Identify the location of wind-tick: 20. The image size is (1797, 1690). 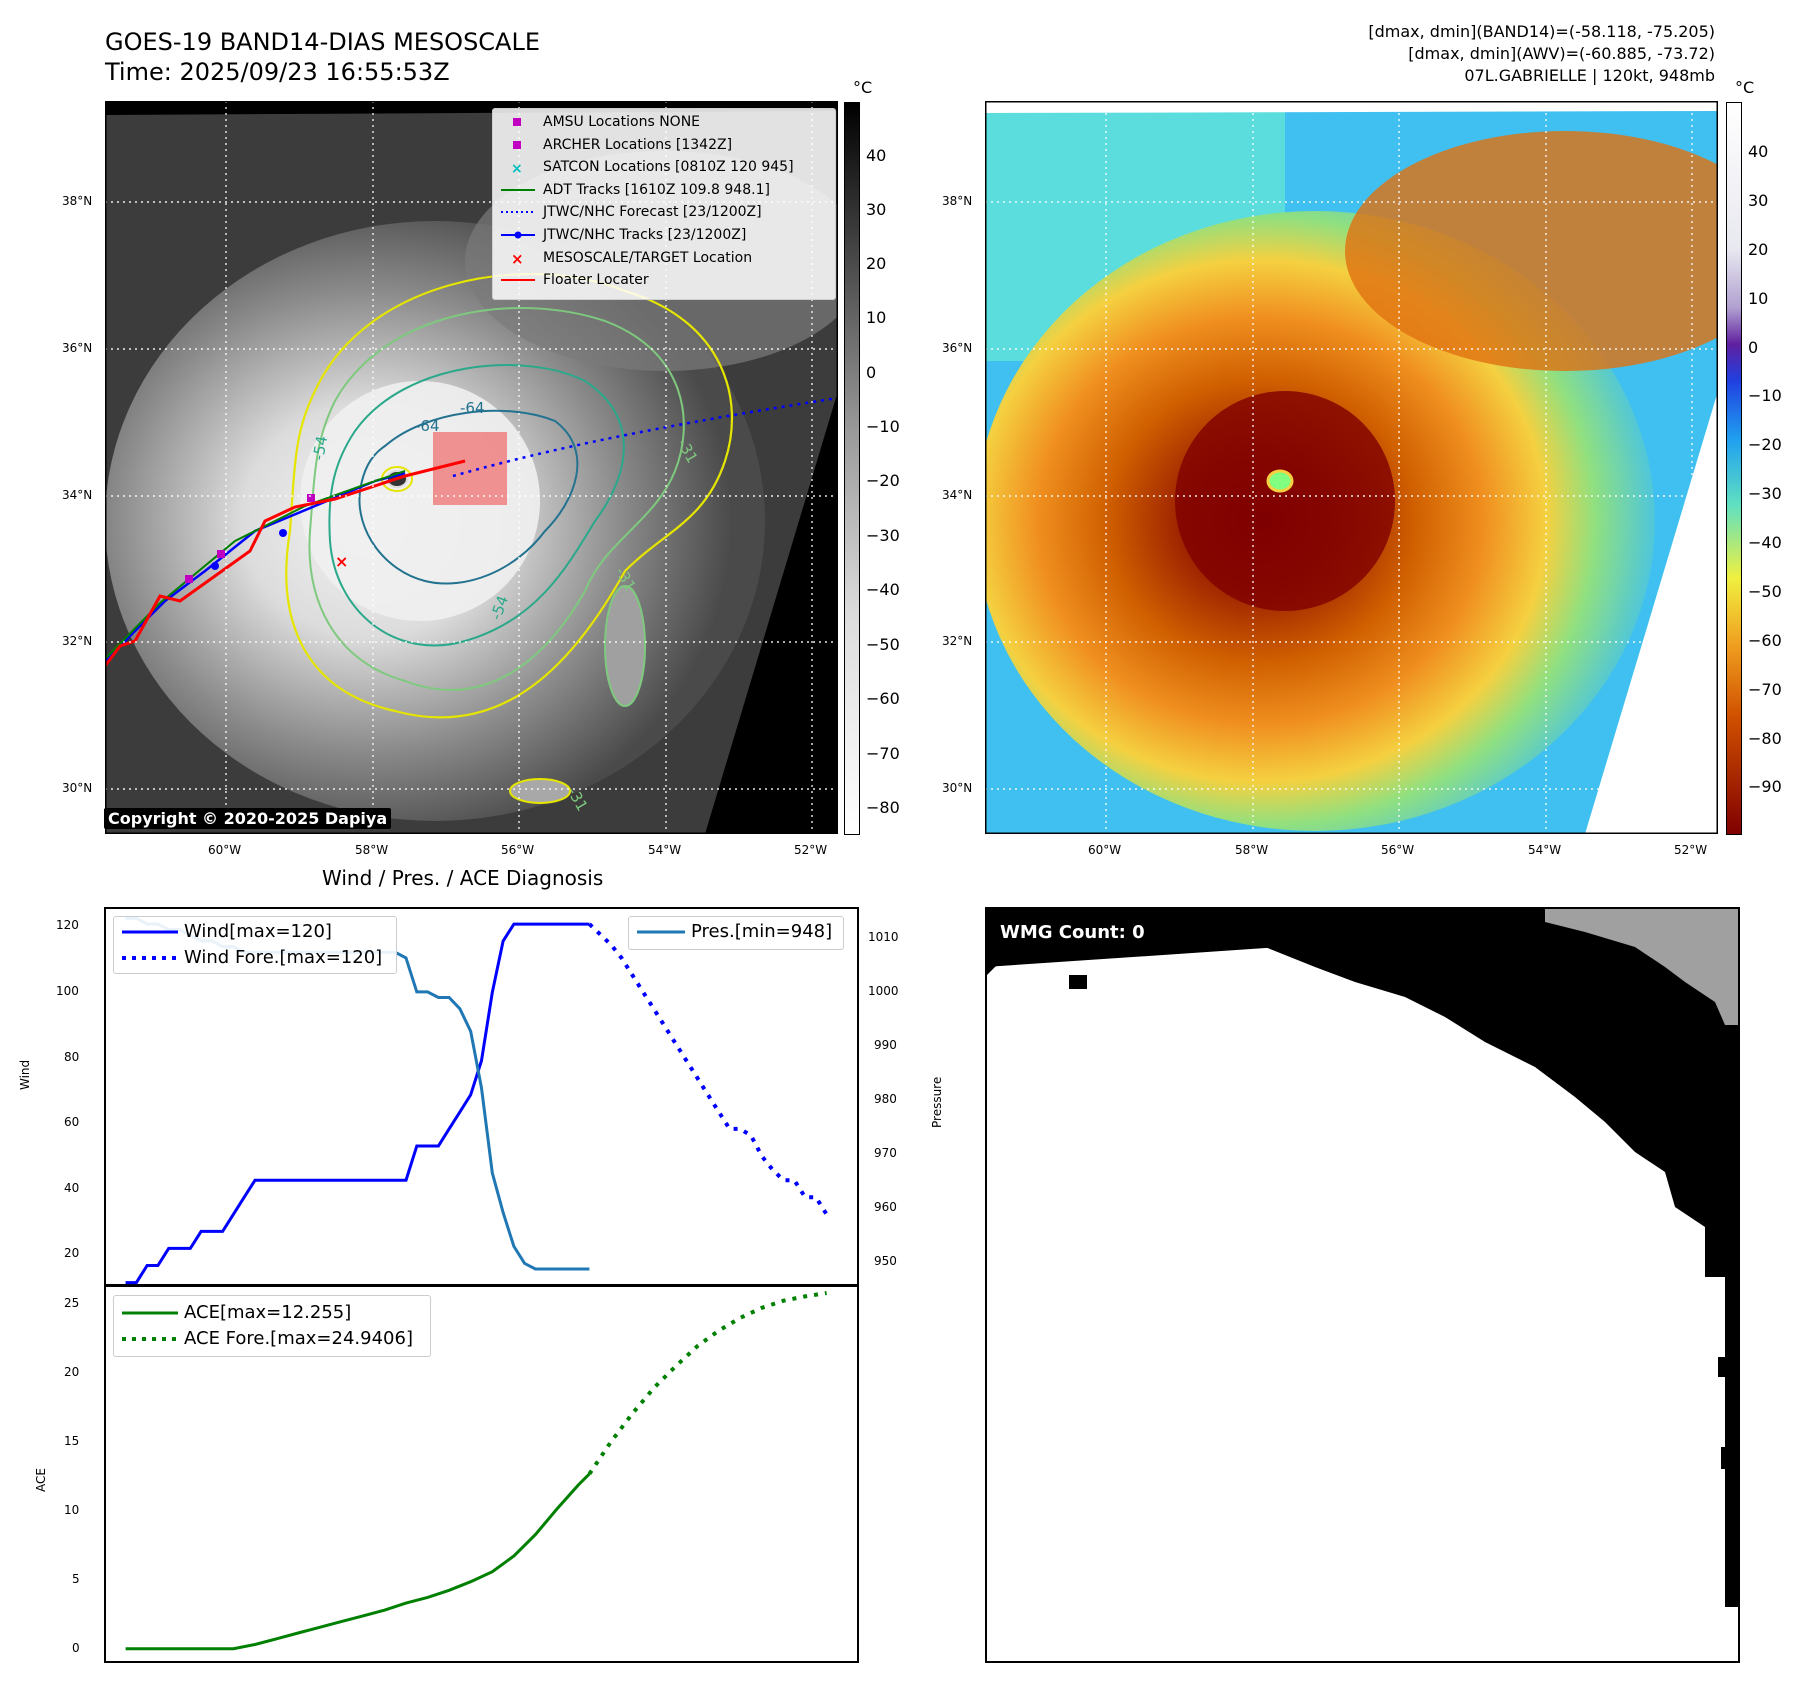
(72, 1253).